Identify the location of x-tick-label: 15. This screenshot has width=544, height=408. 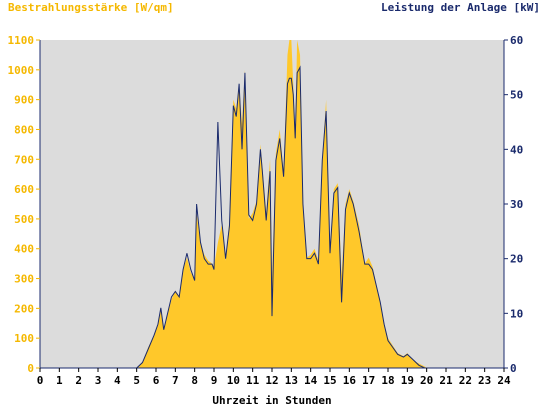
(329, 380).